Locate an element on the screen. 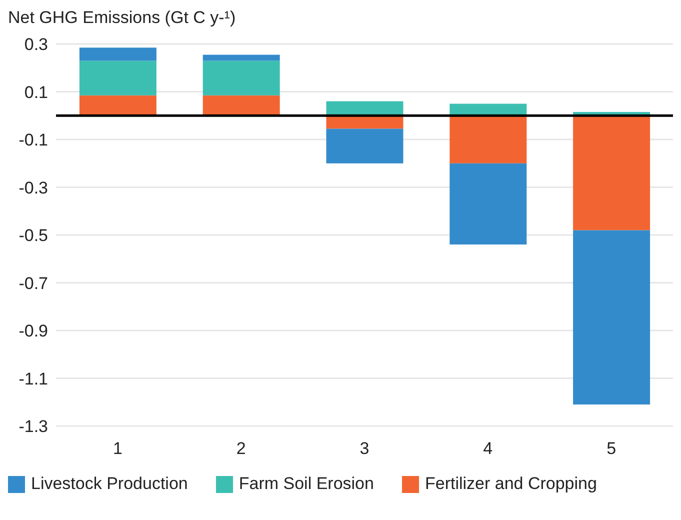 Image resolution: width=681 pixels, height=520 pixels. x-tick-label: 3 is located at coordinates (365, 448).